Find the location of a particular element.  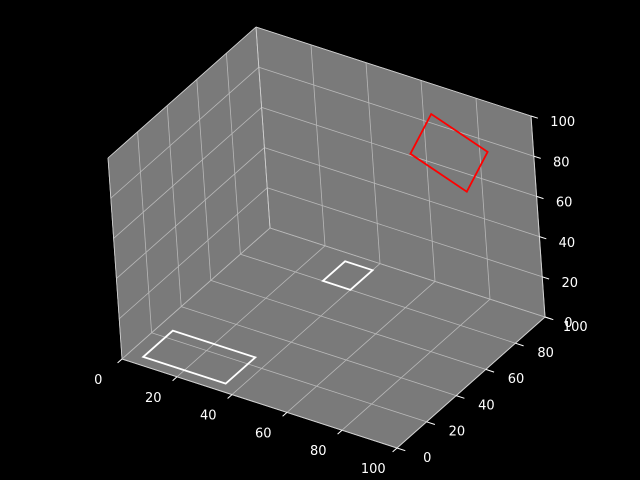

y-tick-label: 100 is located at coordinates (575, 327).